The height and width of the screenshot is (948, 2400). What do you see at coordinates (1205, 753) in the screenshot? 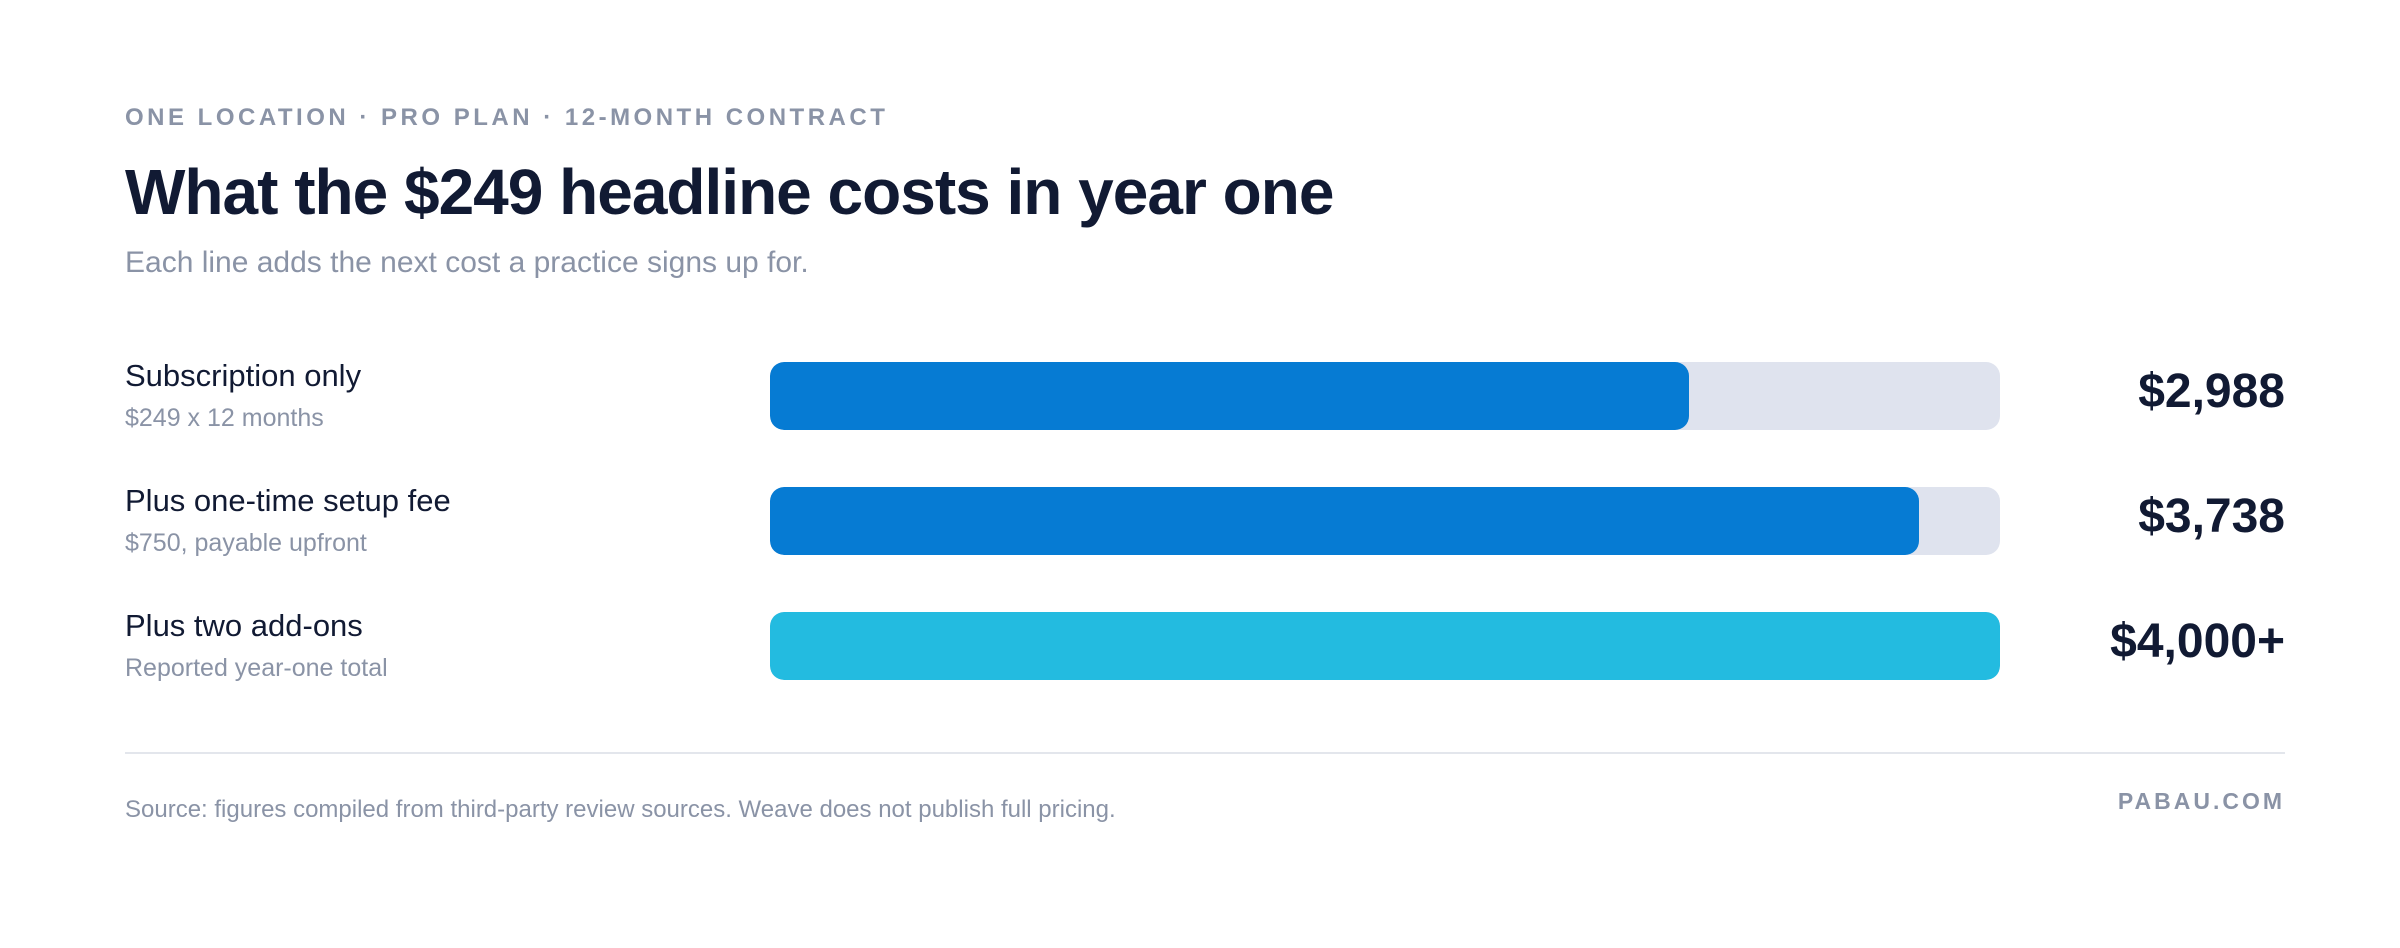
I see `footer-divider` at bounding box center [1205, 753].